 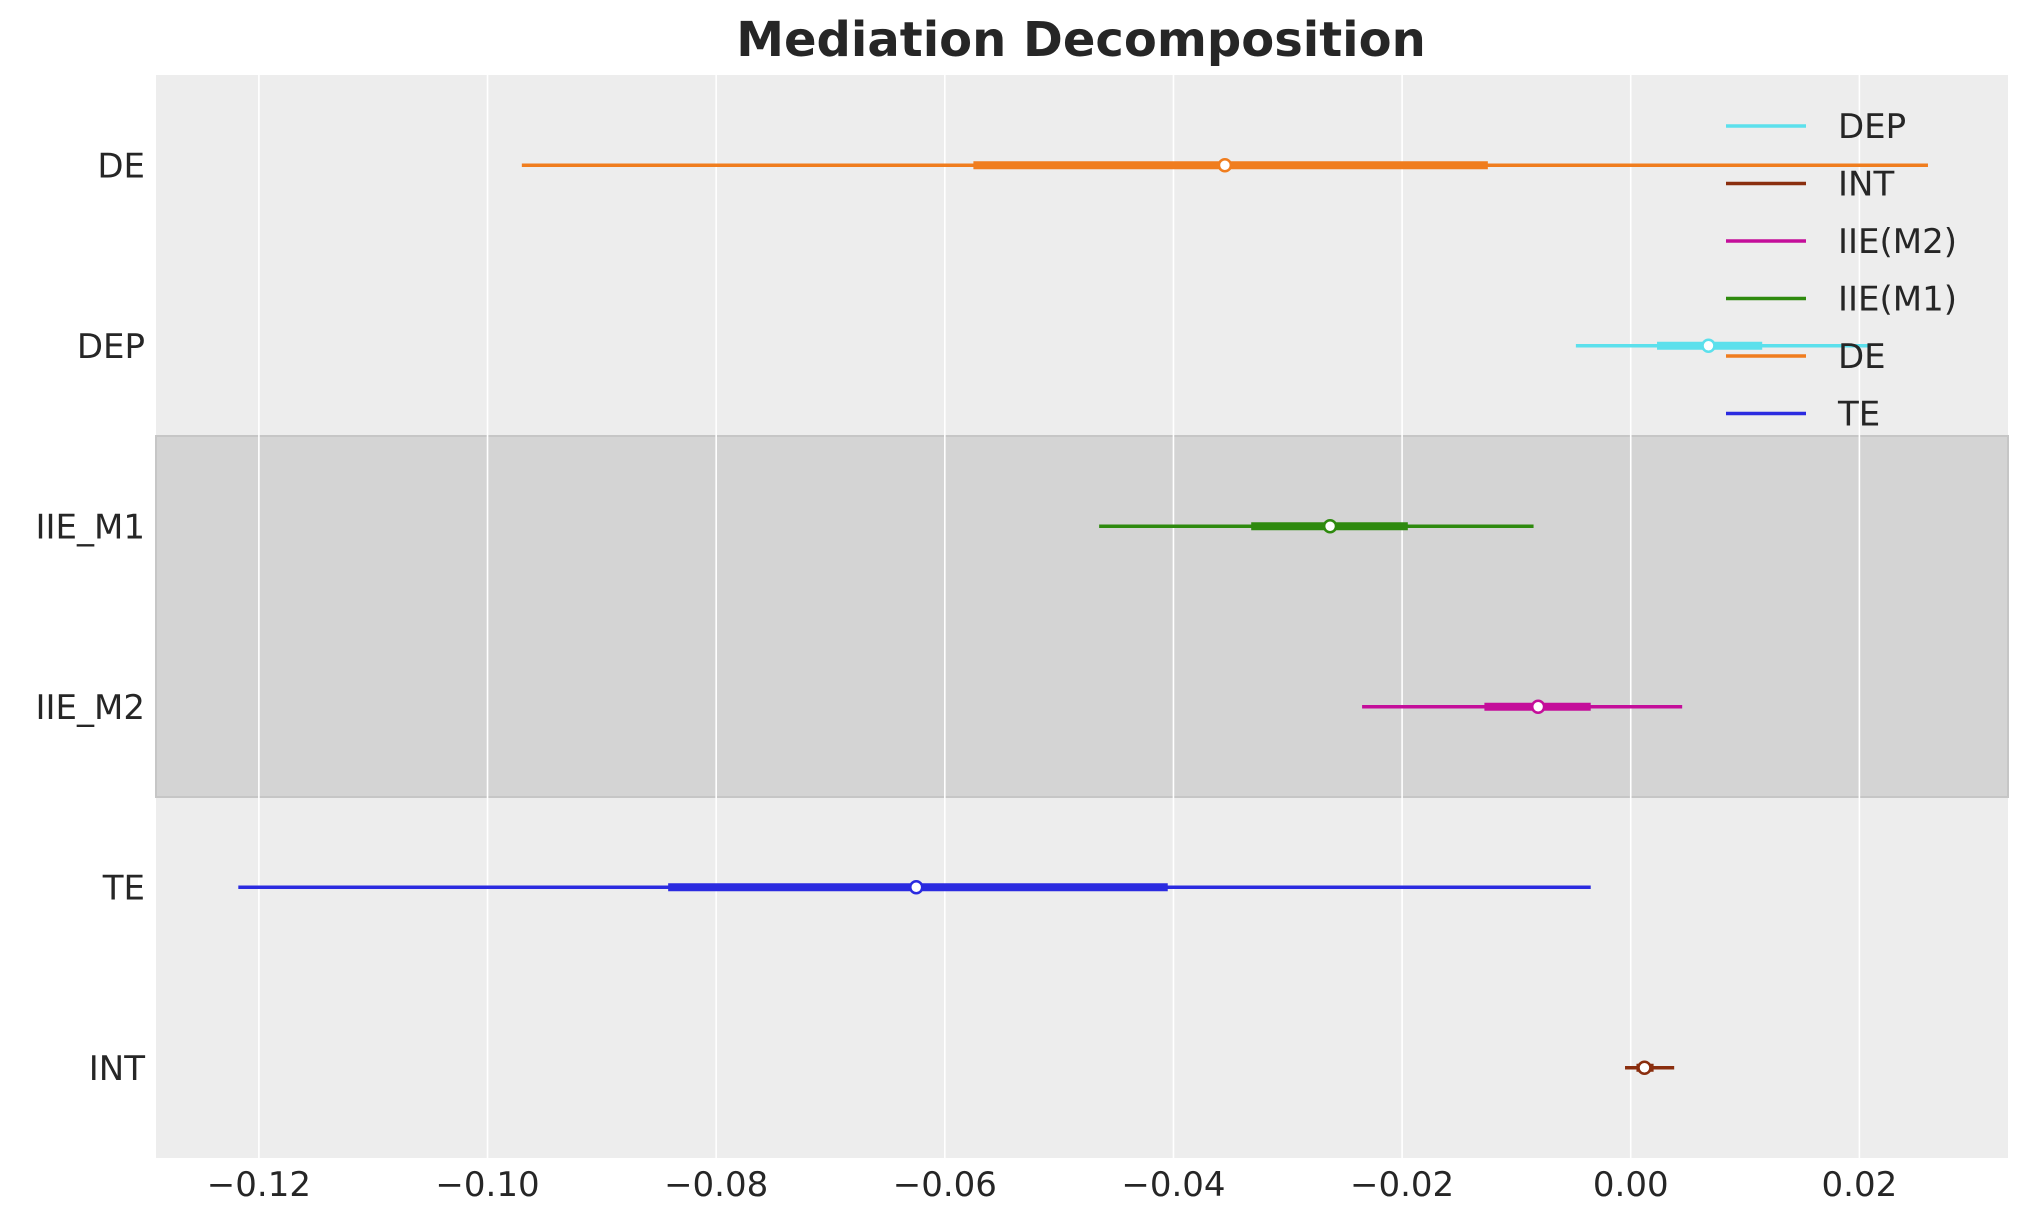 I want to click on y-tick-label: INT, so click(x=117, y=1069).